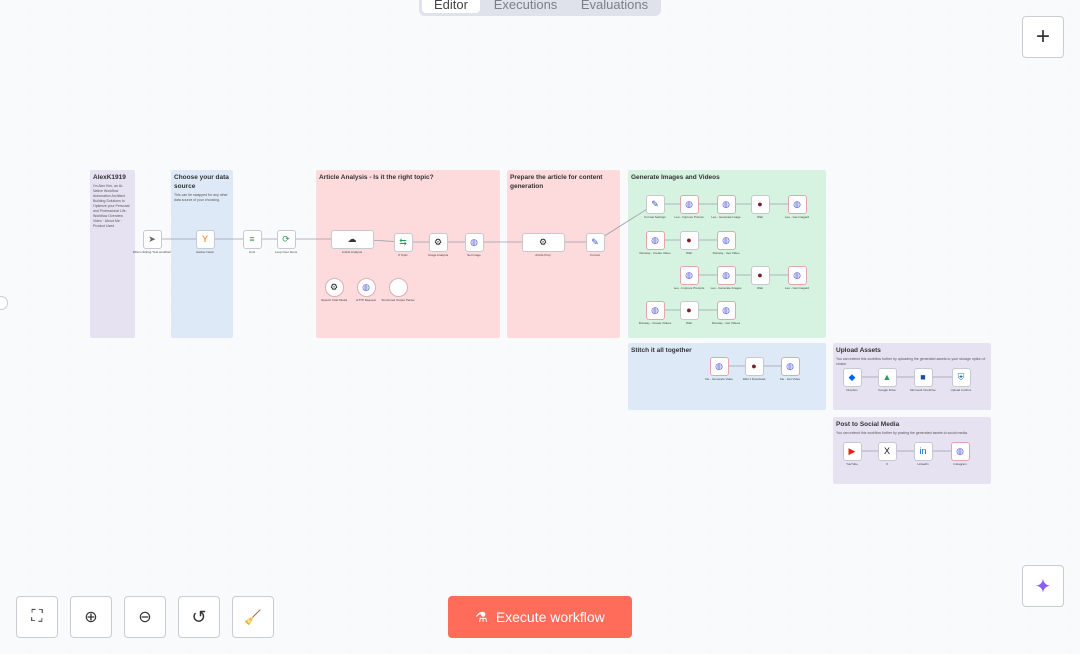  Describe the element at coordinates (1043, 586) in the screenshot. I see `ai-assistant-button: ✦` at that location.